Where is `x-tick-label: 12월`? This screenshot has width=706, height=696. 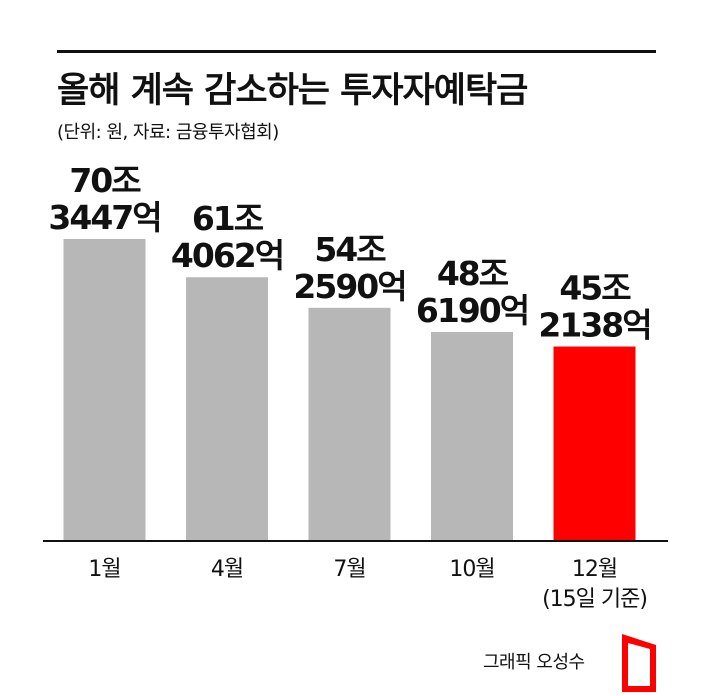 x-tick-label: 12월 is located at coordinates (594, 569).